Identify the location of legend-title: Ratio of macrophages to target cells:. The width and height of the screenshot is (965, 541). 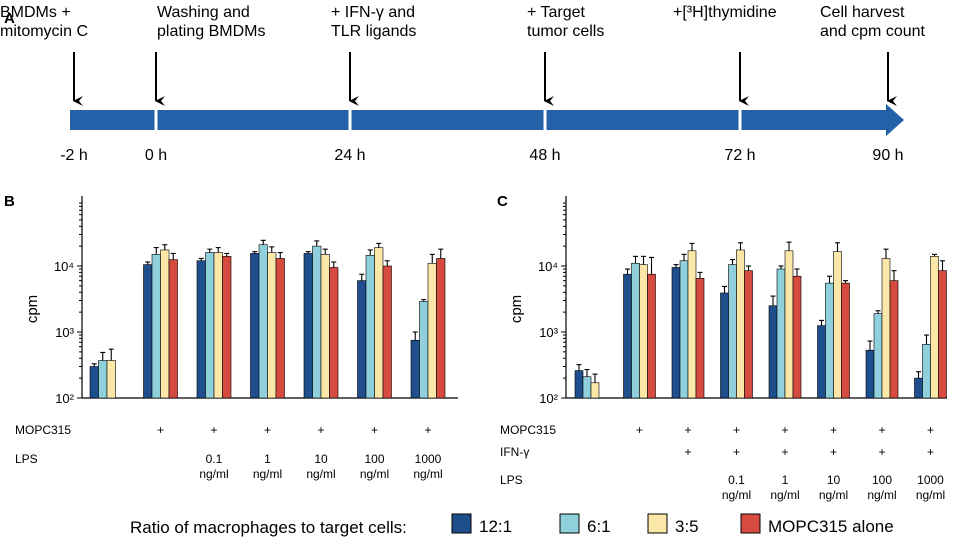
(268, 527).